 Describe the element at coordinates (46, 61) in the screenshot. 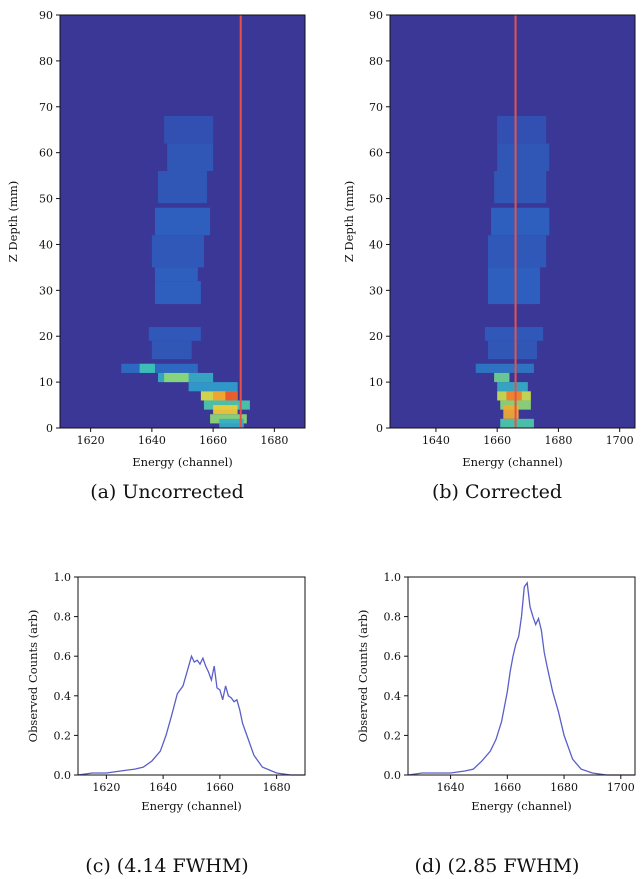

I see `y-tick-label: 80` at that location.